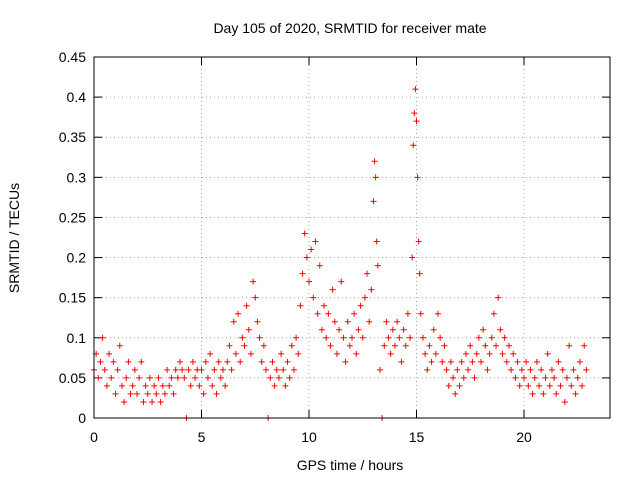 This screenshot has height=480, width=640. Describe the element at coordinates (202, 437) in the screenshot. I see `x-tick-label: 5` at that location.